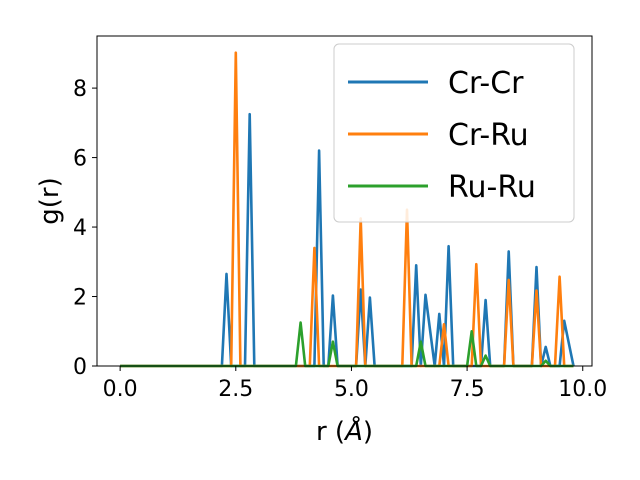  Describe the element at coordinates (582, 389) in the screenshot. I see `x-tick-label: 10.0` at that location.